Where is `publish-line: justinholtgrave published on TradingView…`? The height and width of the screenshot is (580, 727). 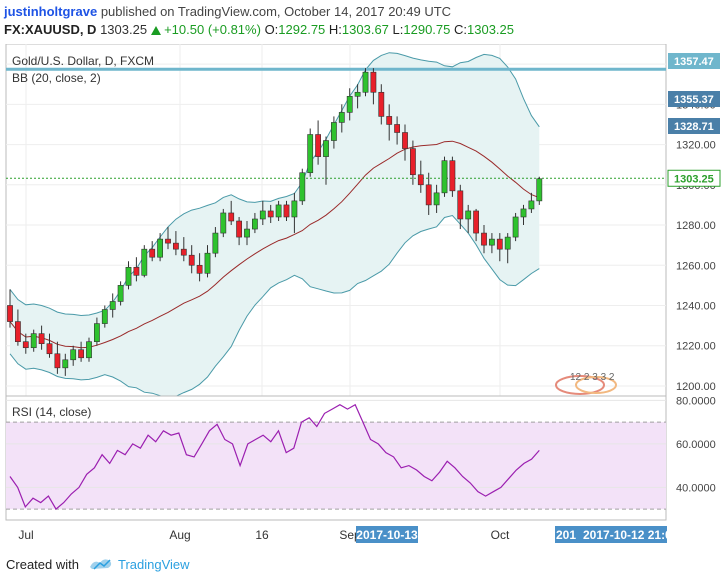
publish-line: justinholtgrave published on TradingView… is located at coordinates (227, 11).